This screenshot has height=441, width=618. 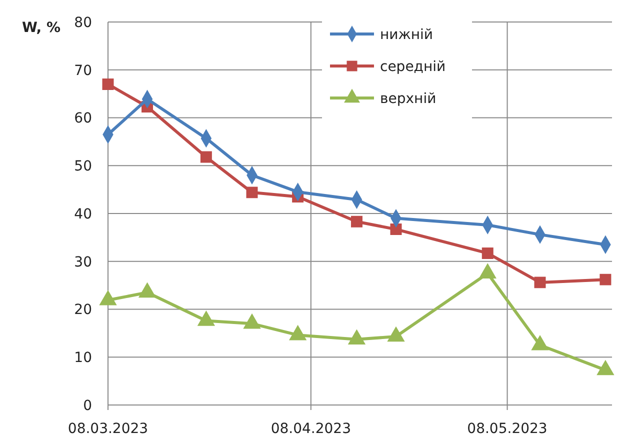 What do you see at coordinates (83, 262) in the screenshot?
I see `y-tick-label: 30` at bounding box center [83, 262].